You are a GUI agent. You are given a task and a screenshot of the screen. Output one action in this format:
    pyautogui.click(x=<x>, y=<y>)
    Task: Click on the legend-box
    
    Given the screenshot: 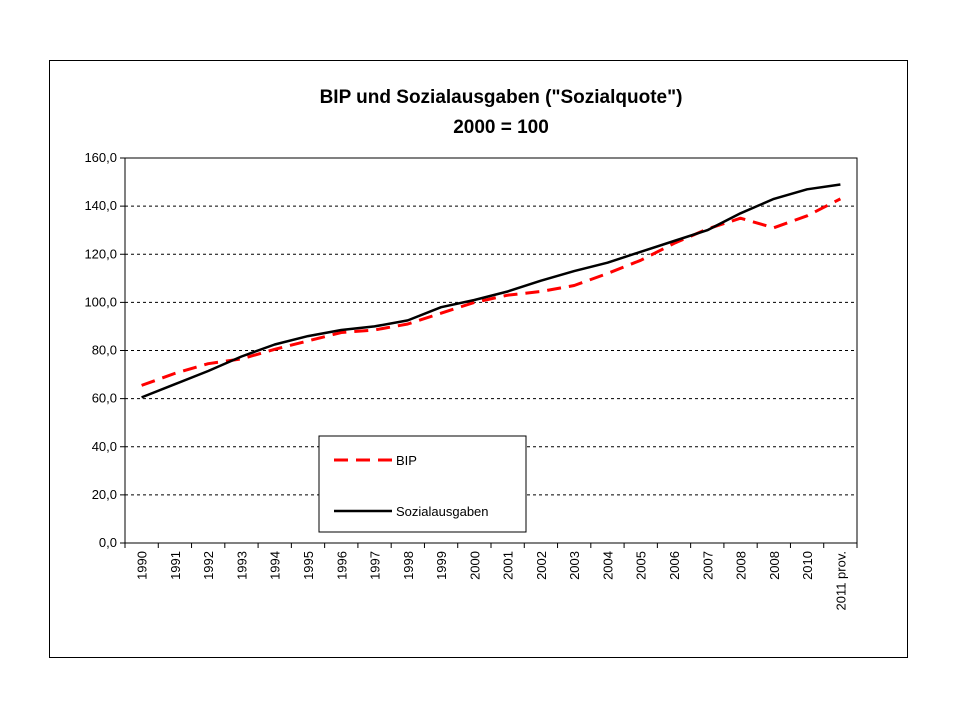 What is the action you would take?
    pyautogui.click(x=422, y=484)
    